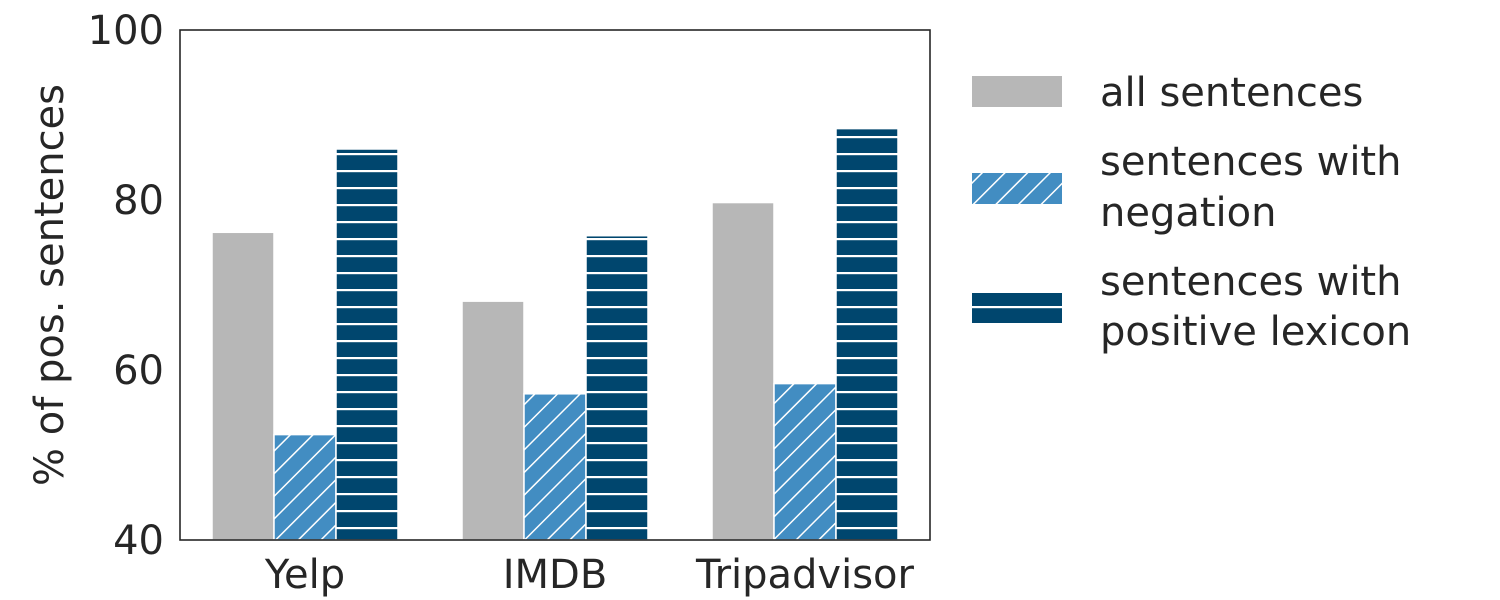  Describe the element at coordinates (126, 31) in the screenshot. I see `y-tick-label: 100` at that location.